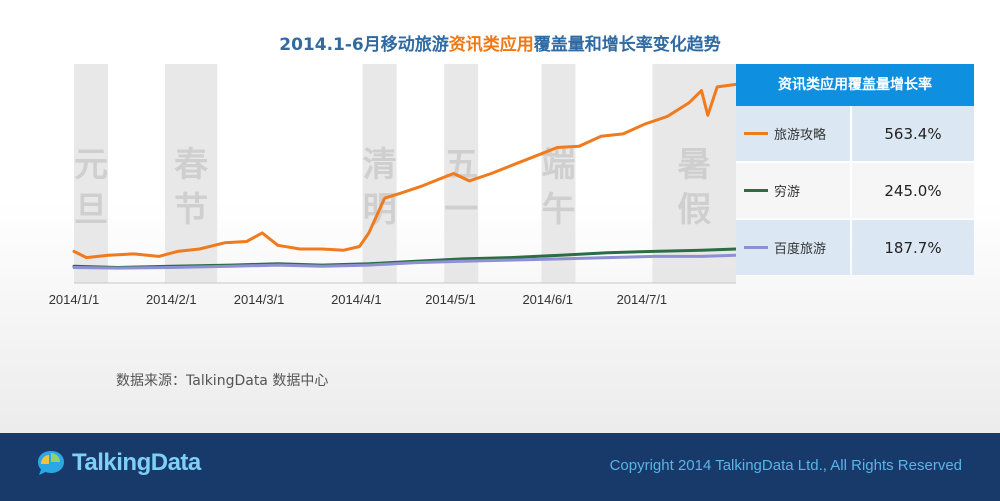 This screenshot has width=1000, height=501. Describe the element at coordinates (191, 165) in the screenshot. I see `holiday-label: 春` at that location.